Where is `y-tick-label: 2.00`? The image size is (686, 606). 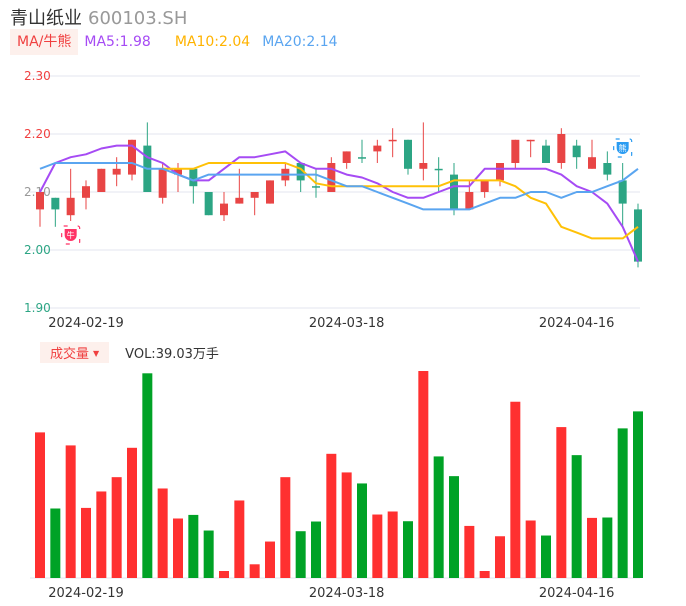
y-tick-label: 2.00 is located at coordinates (37, 250).